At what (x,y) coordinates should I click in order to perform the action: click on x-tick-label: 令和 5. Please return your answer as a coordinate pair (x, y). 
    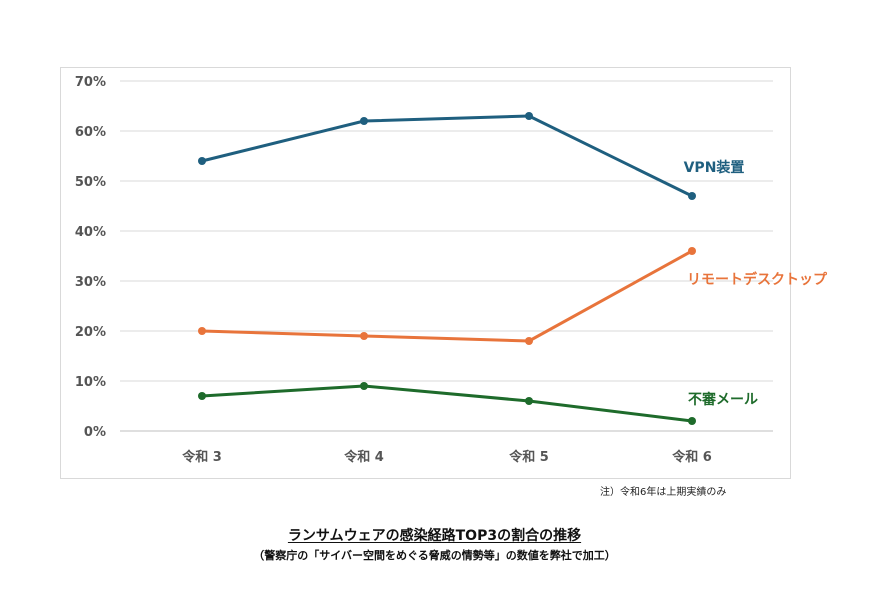
    Looking at the image, I should click on (529, 457).